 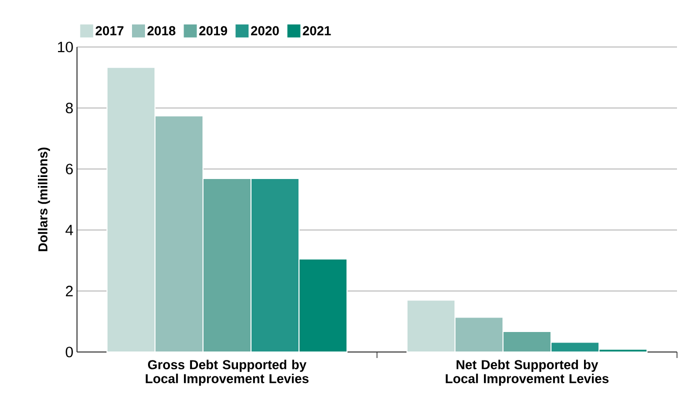 I want to click on y-tick-label: 4, so click(x=70, y=230).